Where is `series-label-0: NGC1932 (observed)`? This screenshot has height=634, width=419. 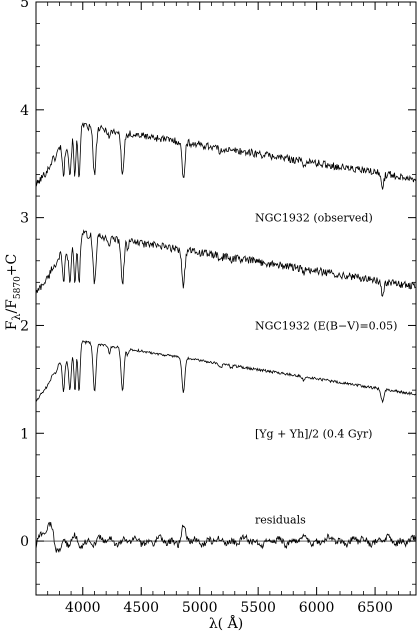 series-label-0: NGC1932 (observed) is located at coordinates (314, 218).